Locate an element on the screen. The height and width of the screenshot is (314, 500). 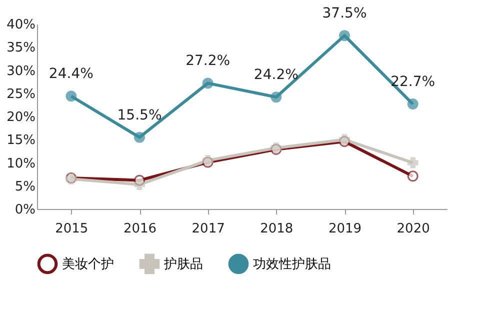
data-label: 24.2% is located at coordinates (276, 75).